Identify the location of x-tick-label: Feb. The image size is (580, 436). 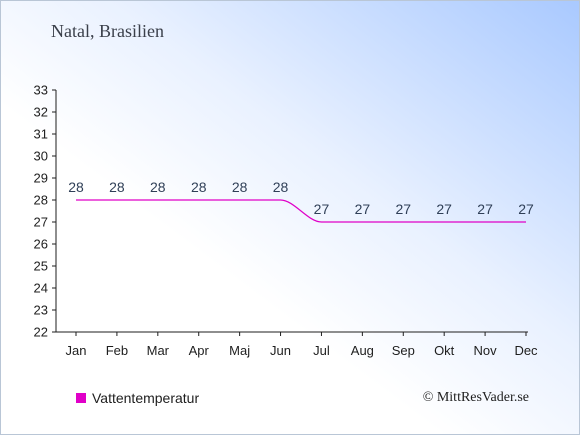
(117, 350).